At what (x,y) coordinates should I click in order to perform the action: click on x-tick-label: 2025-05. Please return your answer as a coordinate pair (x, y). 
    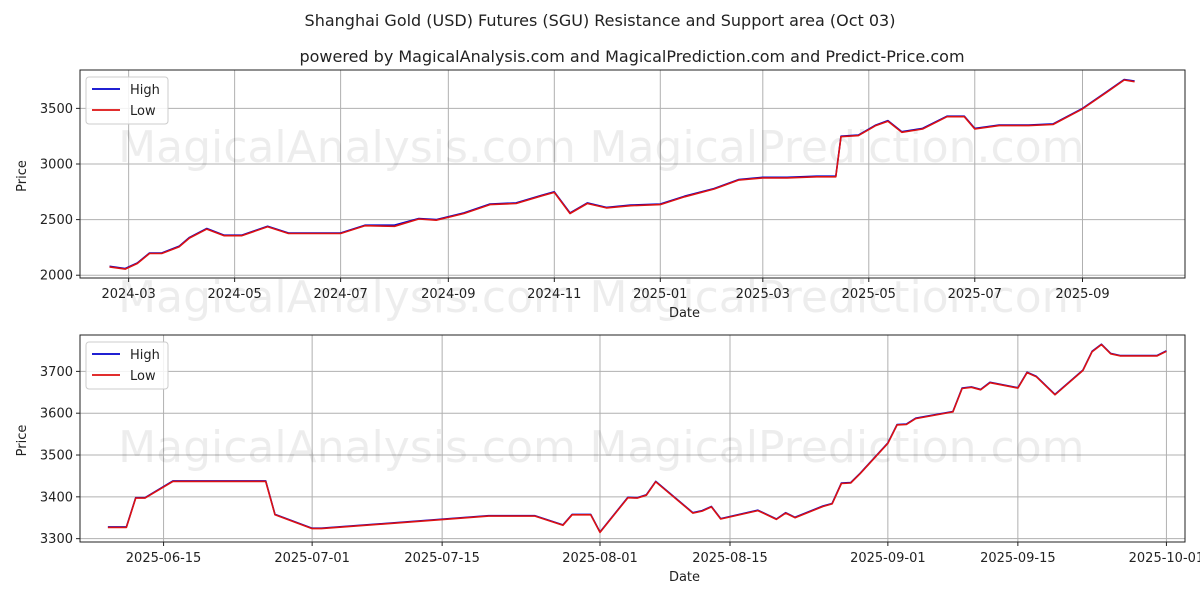
    Looking at the image, I should click on (869, 294).